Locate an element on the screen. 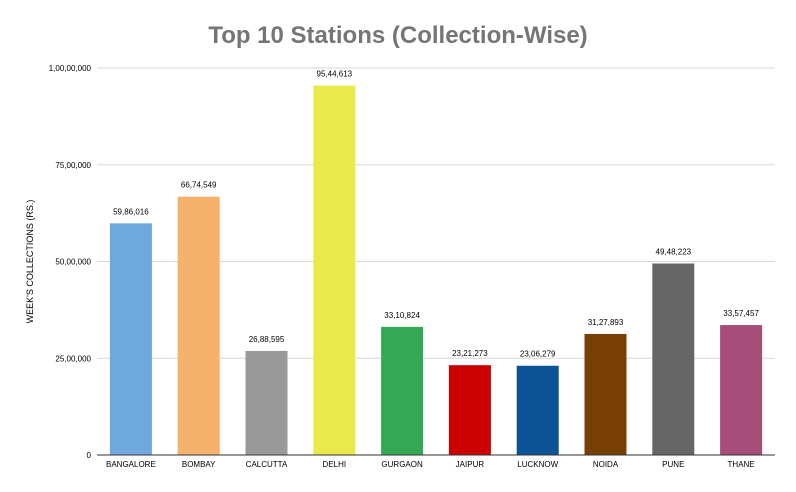  data-label: 59,86,016 is located at coordinates (131, 211).